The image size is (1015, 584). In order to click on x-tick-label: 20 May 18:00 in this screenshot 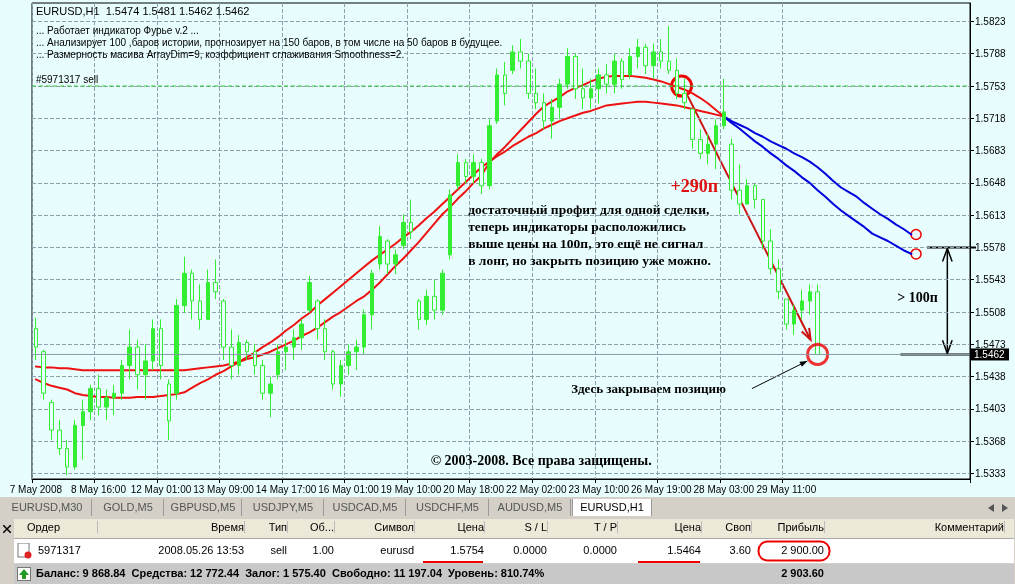, I will do `click(474, 489)`.